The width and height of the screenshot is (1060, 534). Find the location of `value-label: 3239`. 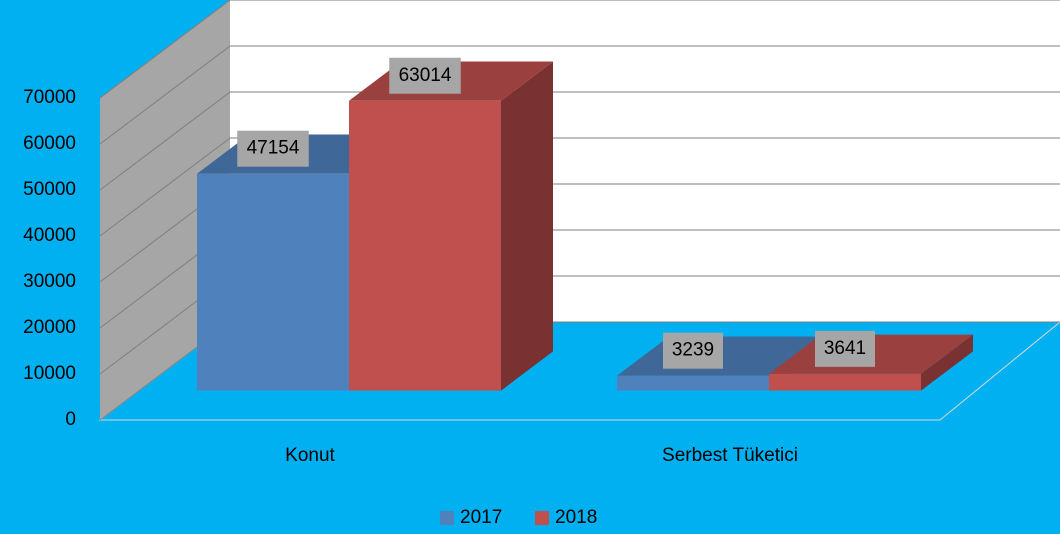

value-label: 3239 is located at coordinates (693, 350).